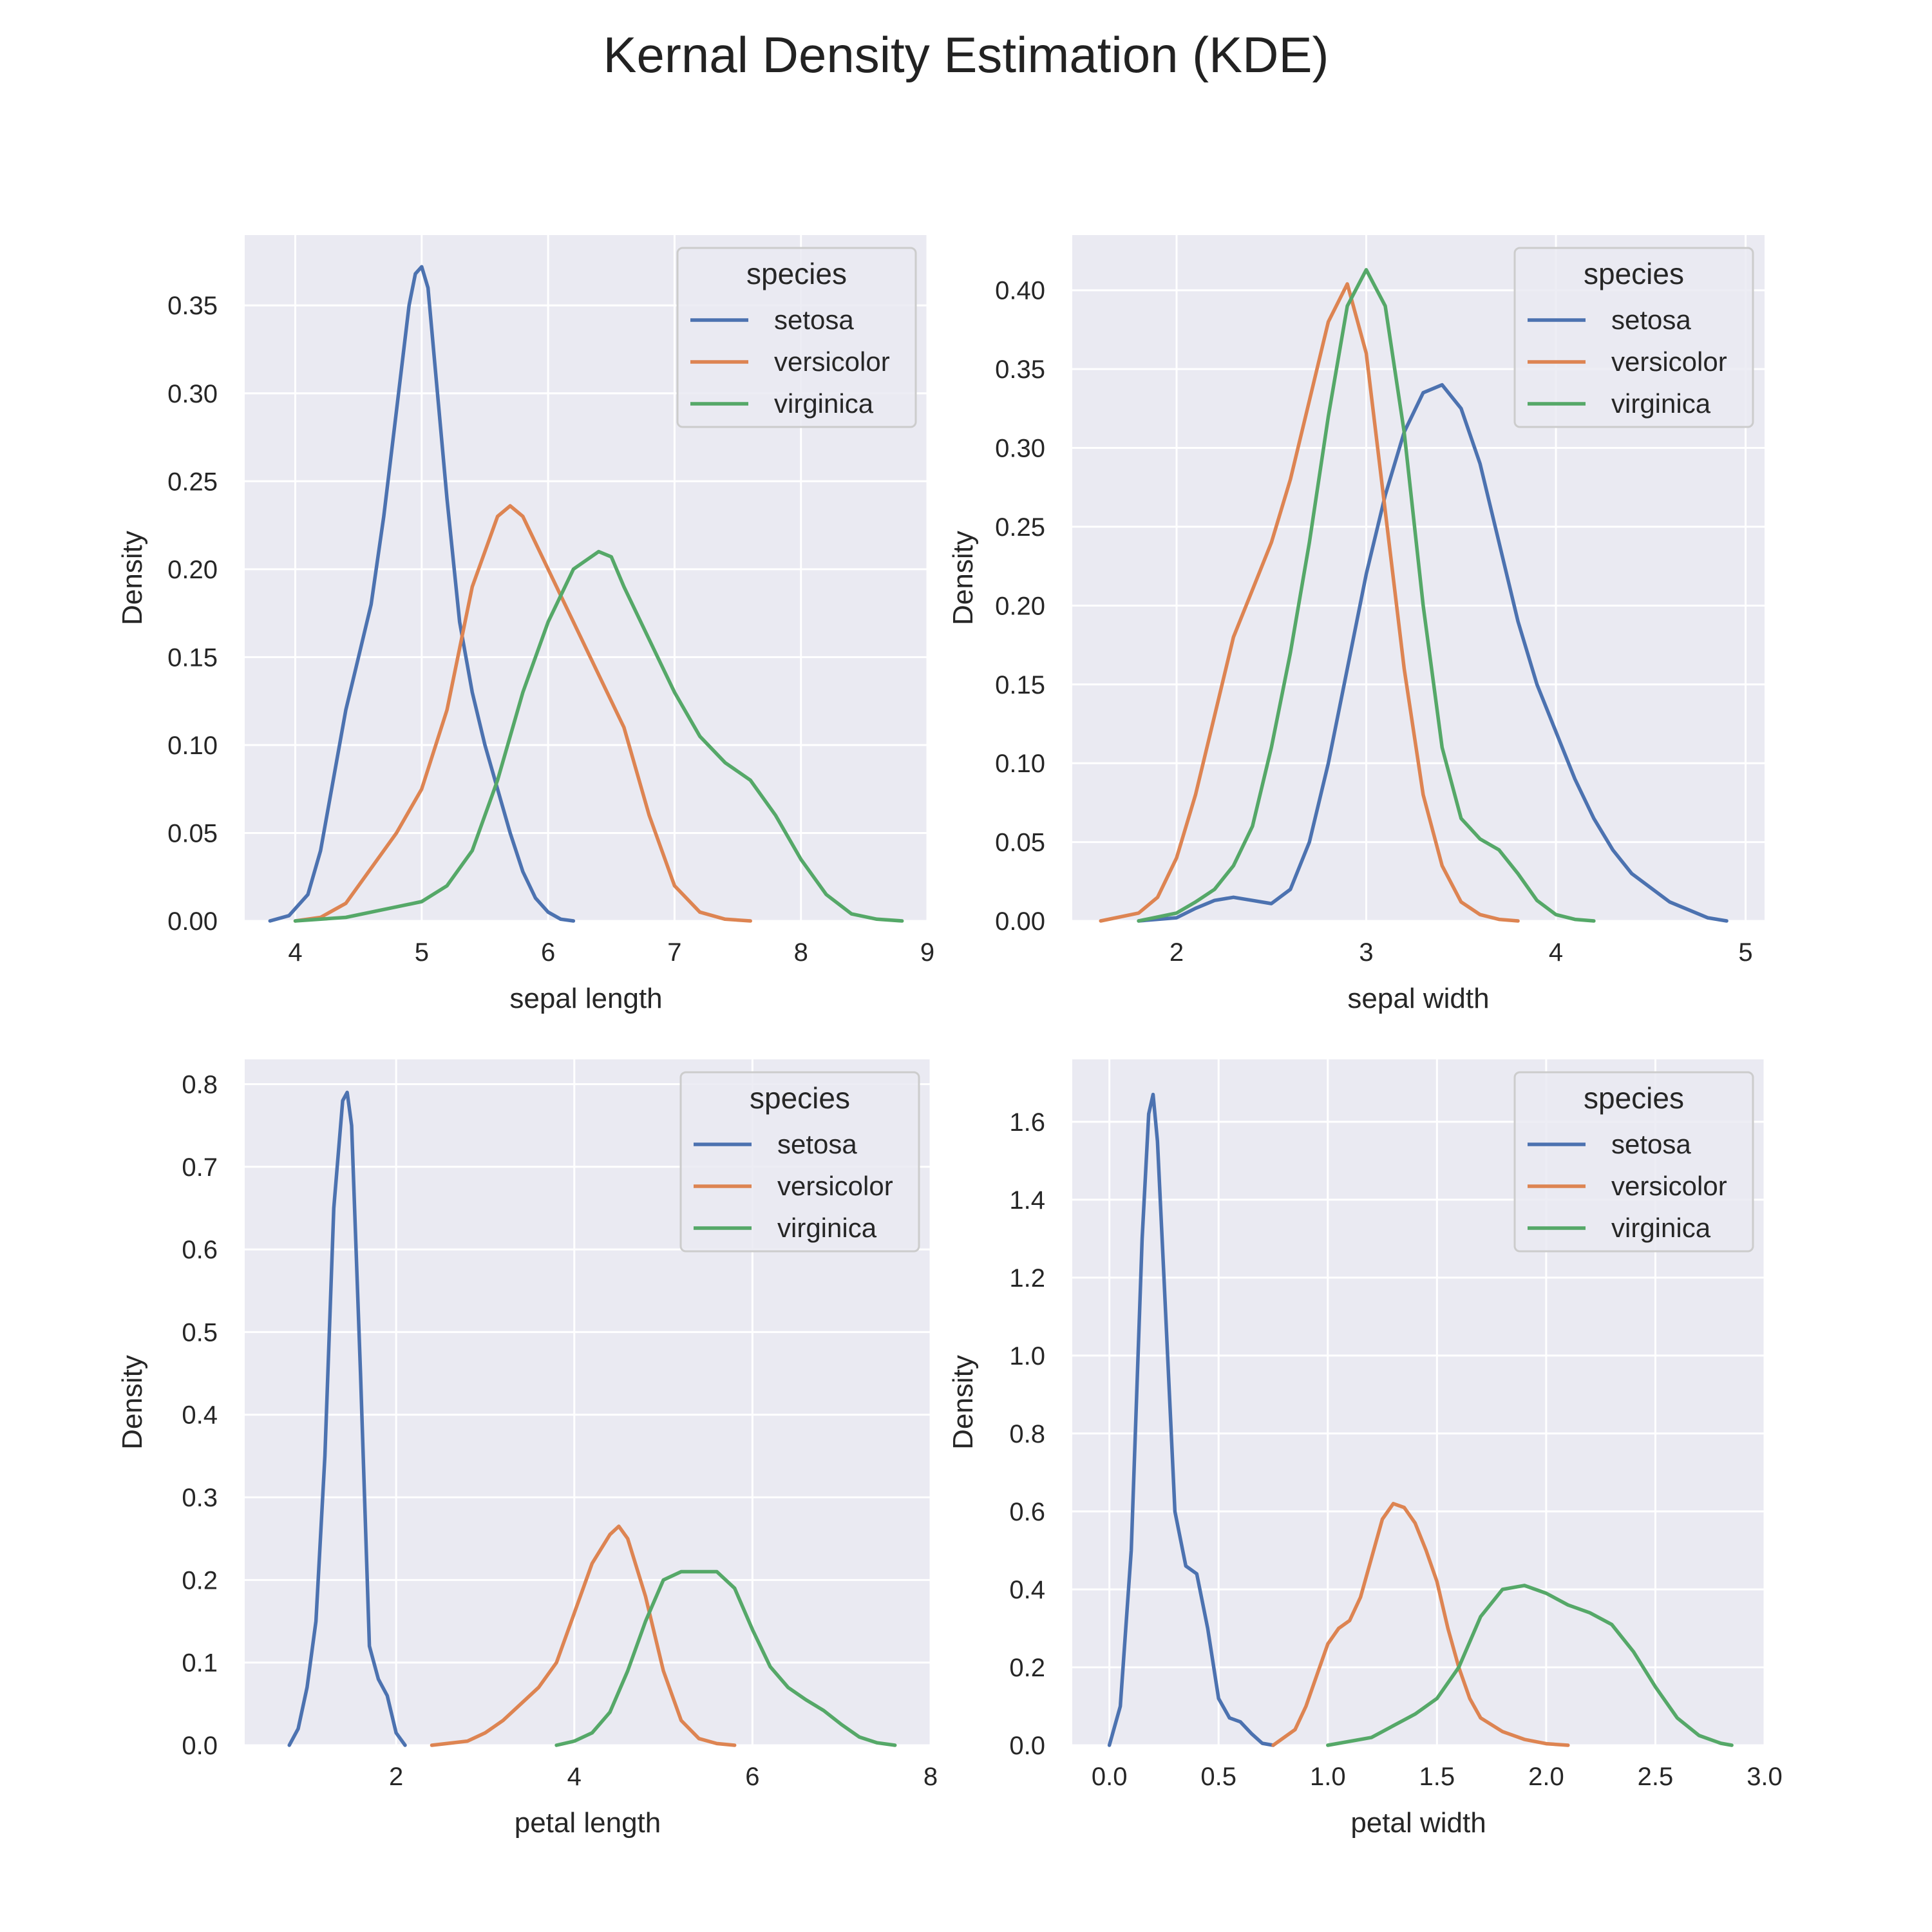  I want to click on x-axis-label: petal width, so click(1418, 1823).